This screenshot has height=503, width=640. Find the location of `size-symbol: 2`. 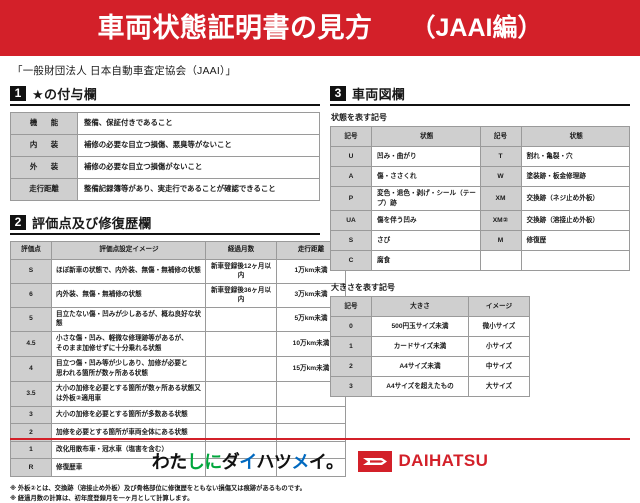

size-symbol: 2 is located at coordinates (351, 367).